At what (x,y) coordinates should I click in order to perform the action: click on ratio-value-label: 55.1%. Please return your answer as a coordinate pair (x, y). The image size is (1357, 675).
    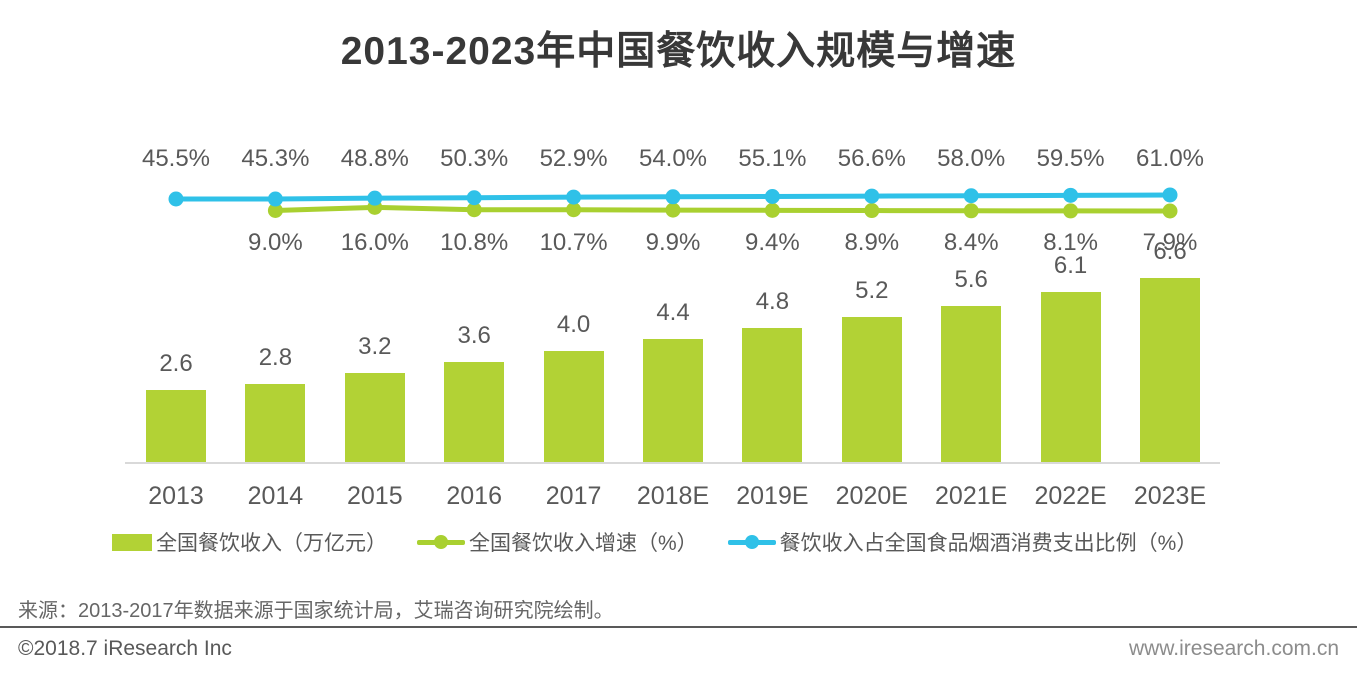
    Looking at the image, I should click on (772, 158).